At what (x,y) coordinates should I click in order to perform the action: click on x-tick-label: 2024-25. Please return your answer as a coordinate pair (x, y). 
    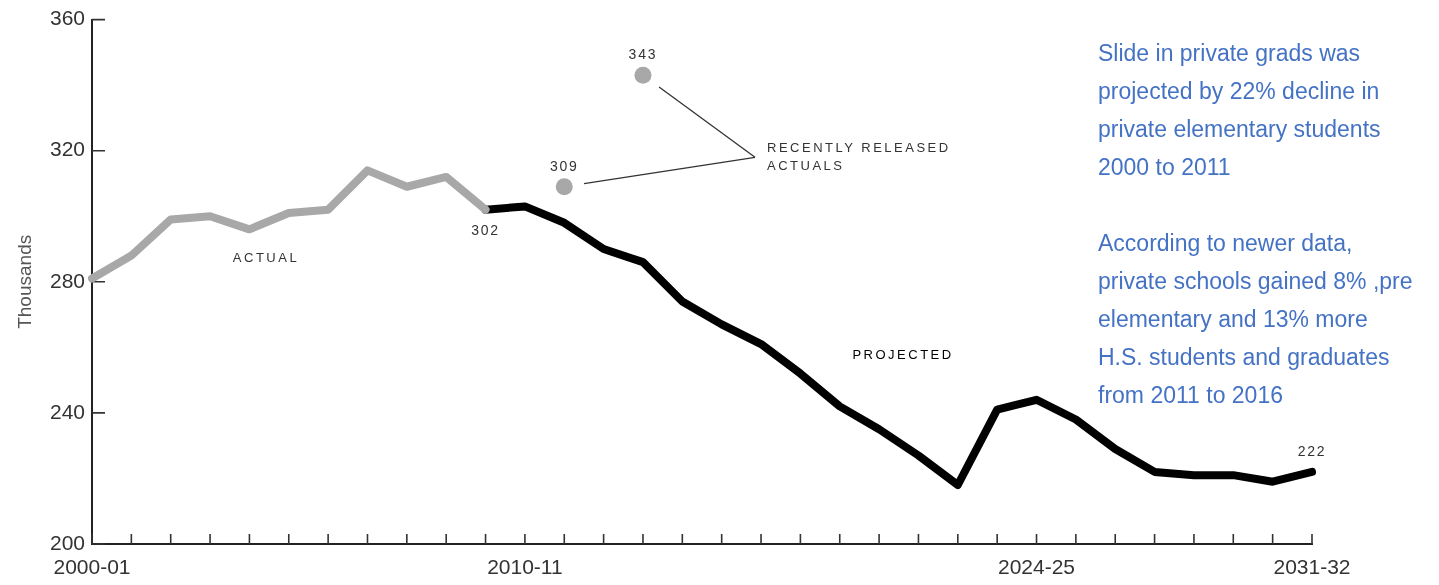
    Looking at the image, I should click on (1036, 567).